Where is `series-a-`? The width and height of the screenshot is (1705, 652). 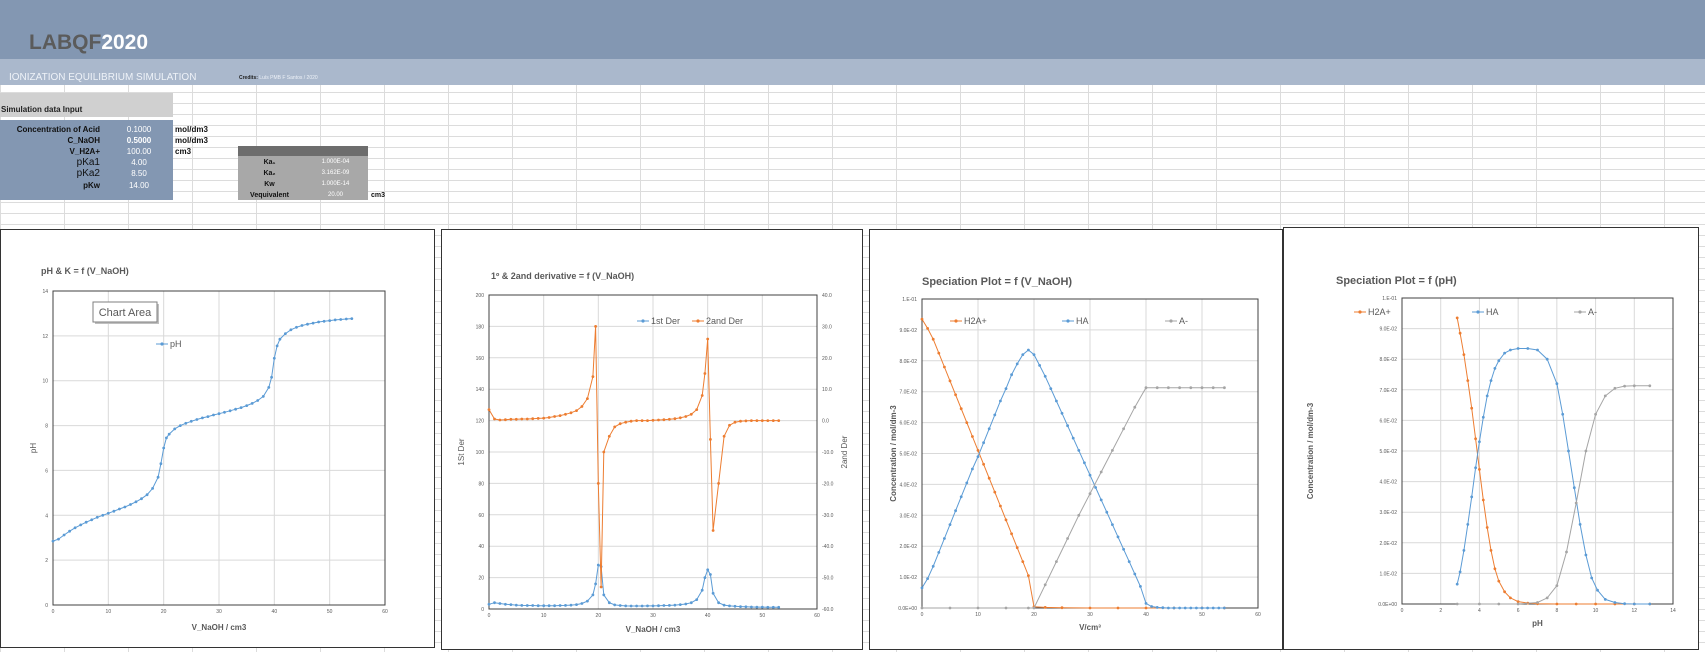 series-a- is located at coordinates (1073, 498).